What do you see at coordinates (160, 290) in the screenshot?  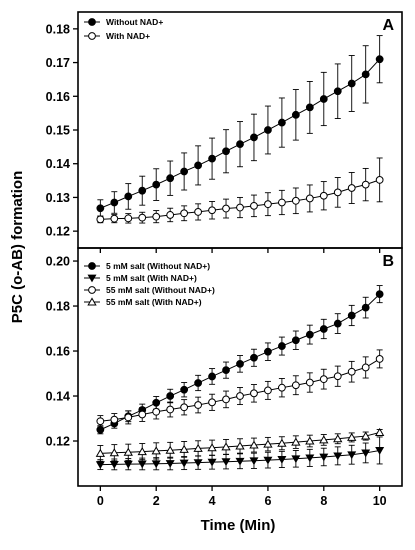 I see `legend-label: 55 mM salt (Without NAD+)` at bounding box center [160, 290].